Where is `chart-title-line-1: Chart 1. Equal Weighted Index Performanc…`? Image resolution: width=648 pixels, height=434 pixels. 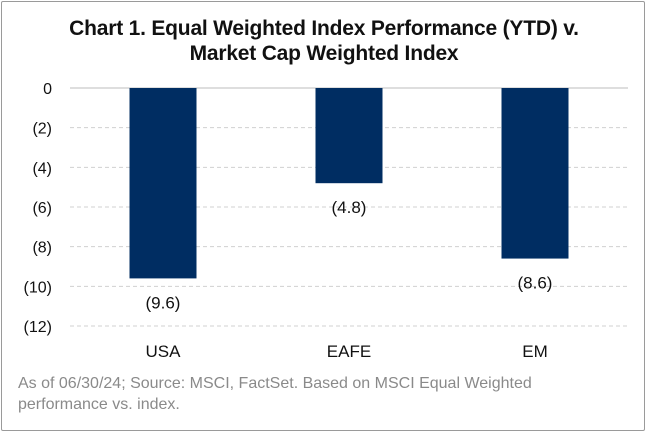 chart-title-line-1: Chart 1. Equal Weighted Index Performanc… is located at coordinates (324, 28).